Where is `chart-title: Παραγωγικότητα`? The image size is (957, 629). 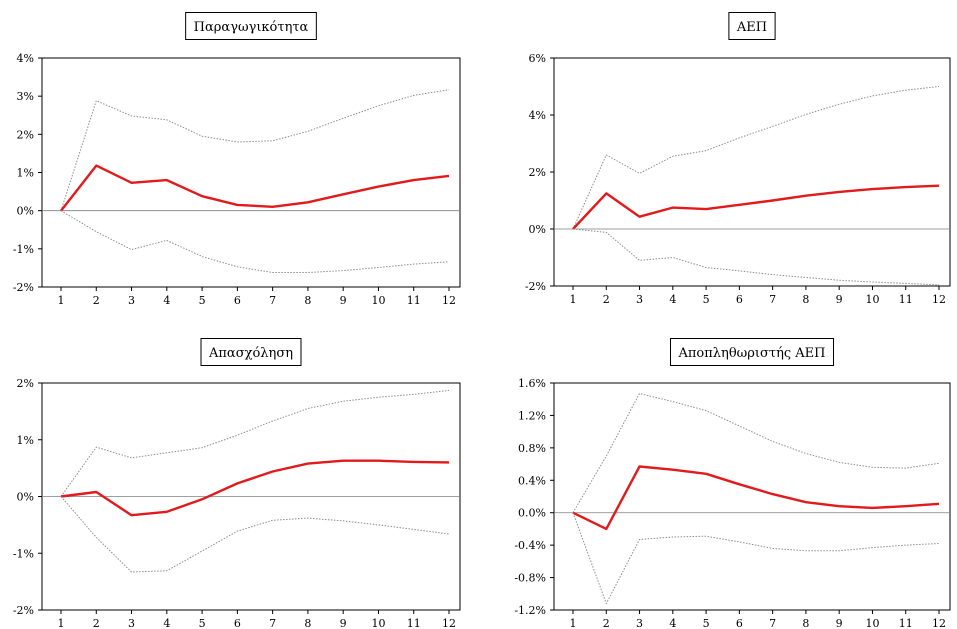 chart-title: Παραγωγικότητα is located at coordinates (251, 27).